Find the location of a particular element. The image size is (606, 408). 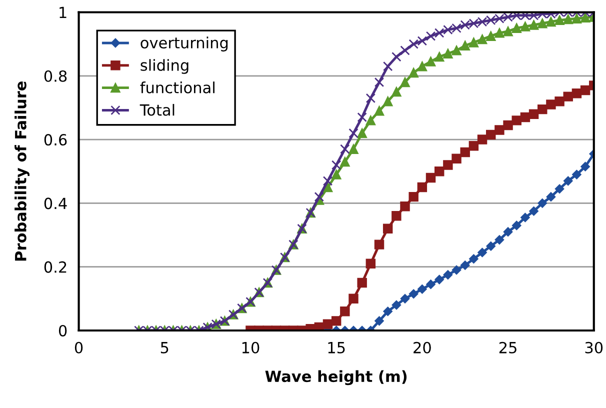

x-tick-label: 30 is located at coordinates (594, 348).